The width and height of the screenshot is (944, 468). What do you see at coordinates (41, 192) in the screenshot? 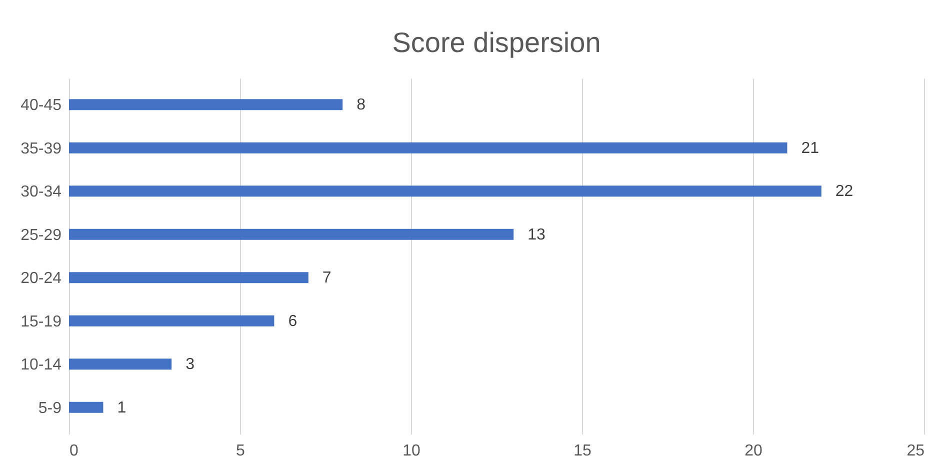
I see `y-tick-label: 30-34` at bounding box center [41, 192].